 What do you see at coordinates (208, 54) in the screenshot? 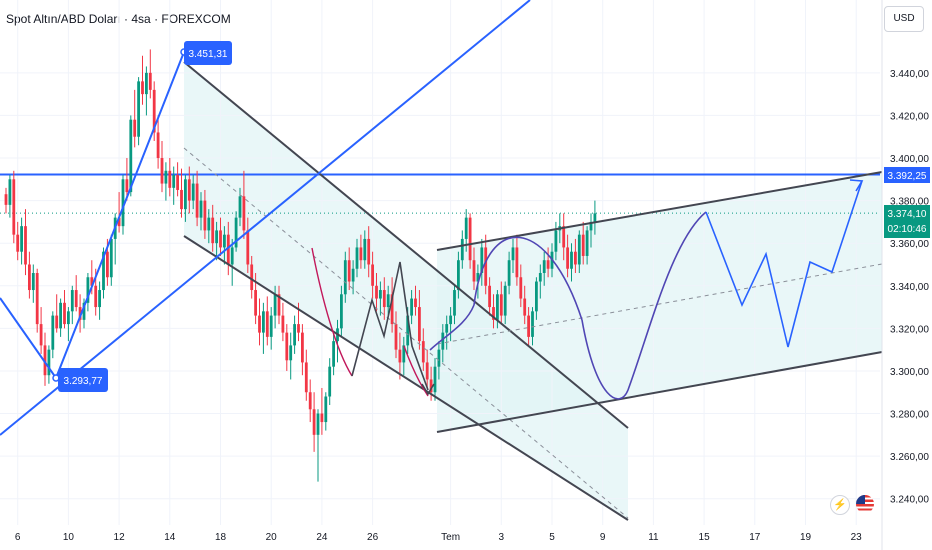
I see `swing-high-label: 3.451,31` at bounding box center [208, 54].